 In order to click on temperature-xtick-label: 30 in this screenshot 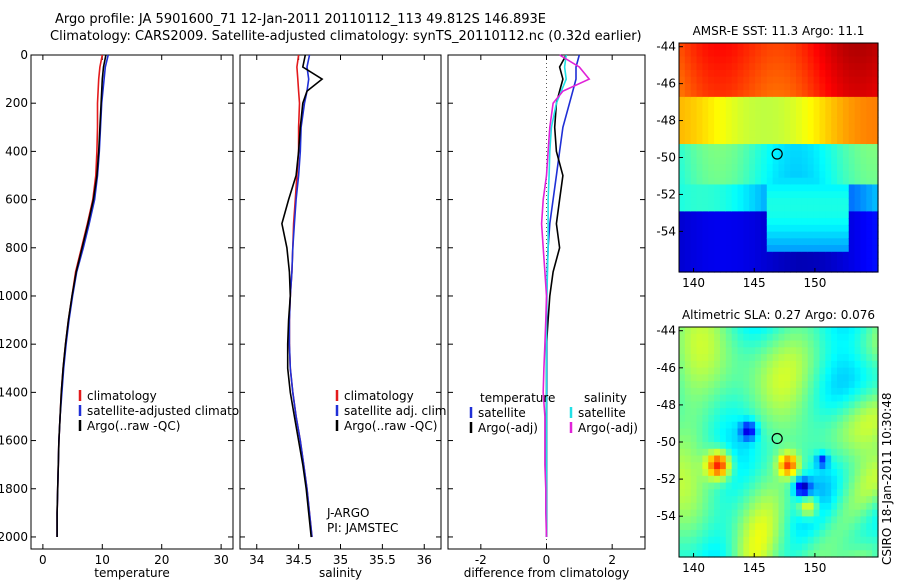, I will do `click(220, 560)`.